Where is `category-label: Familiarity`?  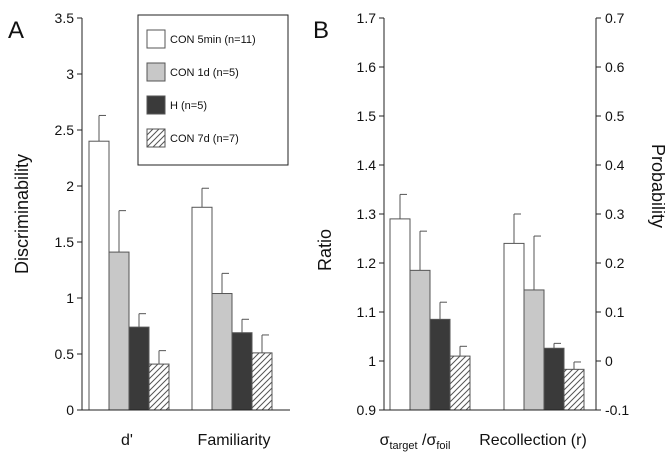 category-label: Familiarity is located at coordinates (234, 440).